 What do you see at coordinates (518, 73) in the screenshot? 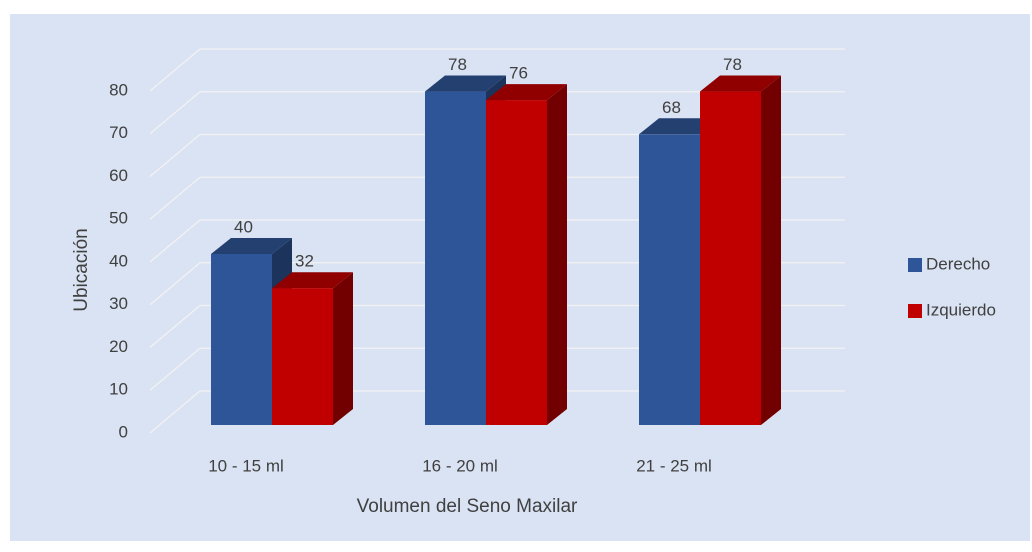
I see `data-label: 76` at bounding box center [518, 73].